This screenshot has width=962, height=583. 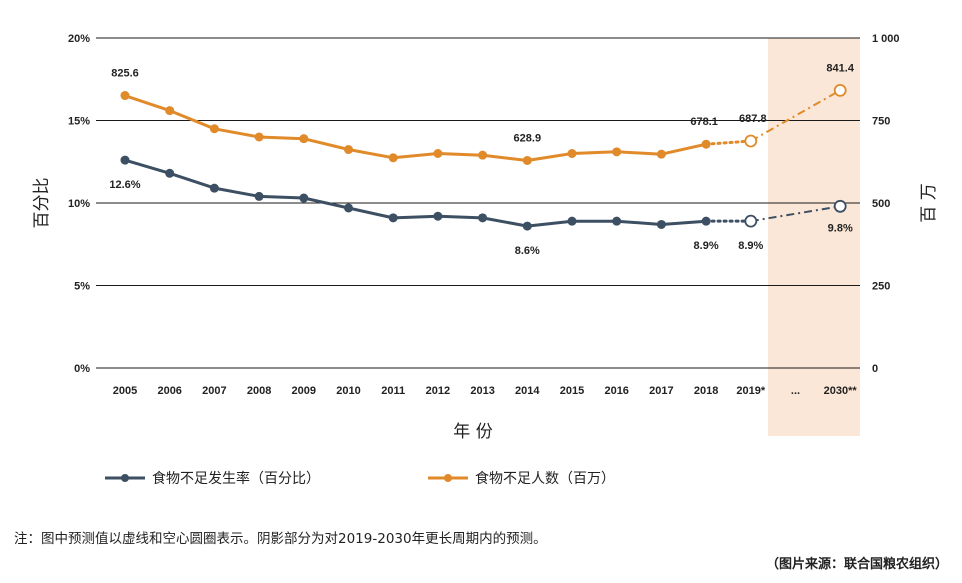 I want to click on y-right-tick-label: 750, so click(x=881, y=122).